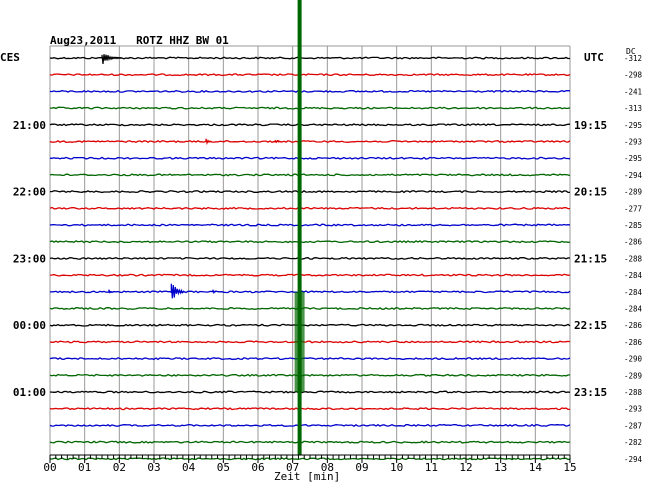  I want to click on chart-title: Aug23,2011 ROTZ HHZ BW 01, so click(139, 40).